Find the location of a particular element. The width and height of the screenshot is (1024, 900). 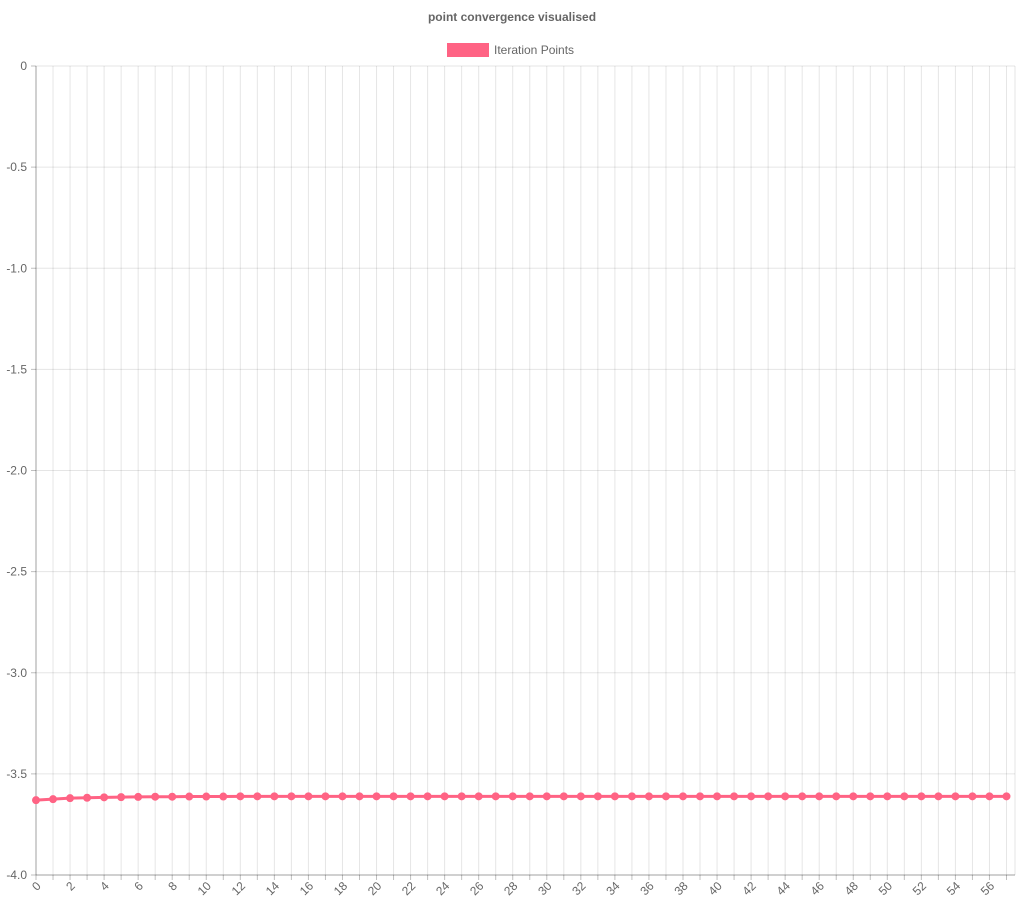

x-tick-label: 48 is located at coordinates (852, 889).